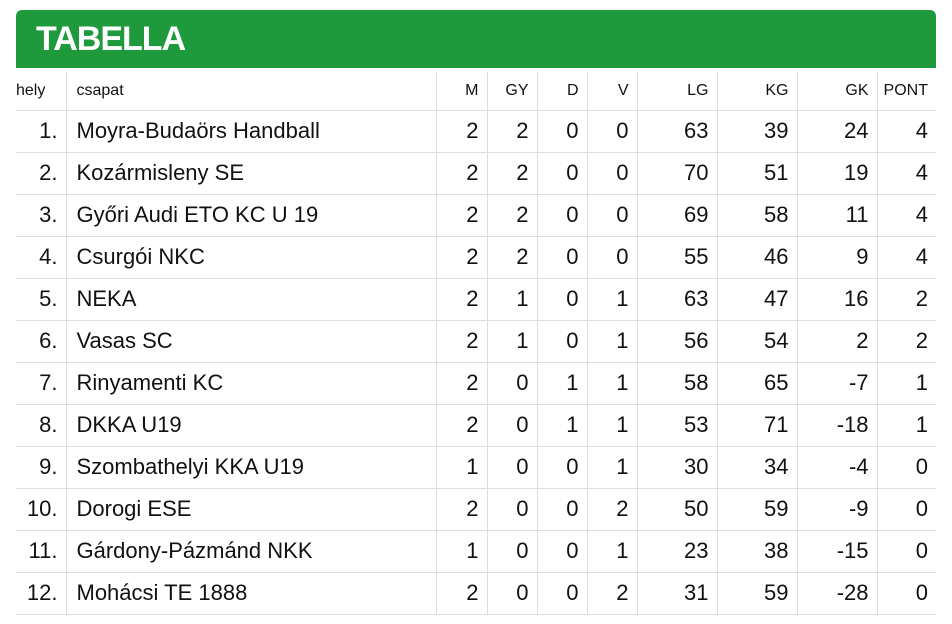 Image resolution: width=952 pixels, height=624 pixels. What do you see at coordinates (250, 131) in the screenshot?
I see `team-name: Moyra-Budaörs Handball` at bounding box center [250, 131].